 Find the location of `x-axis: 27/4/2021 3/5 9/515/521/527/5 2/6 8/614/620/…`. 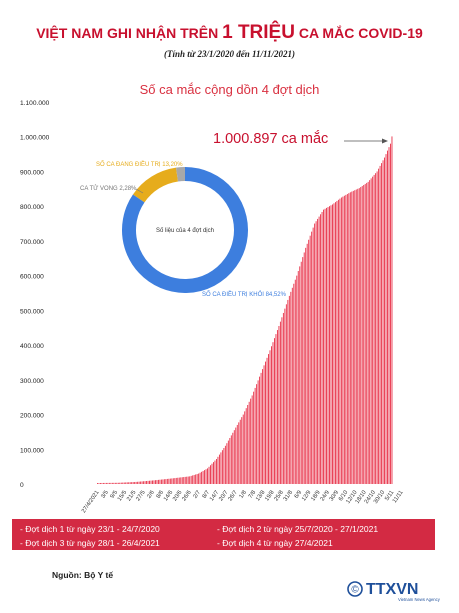

x-axis: 27/4/2021 3/5 9/515/521/527/5 2/6 8/614/620/… is located at coordinates (243, 502).